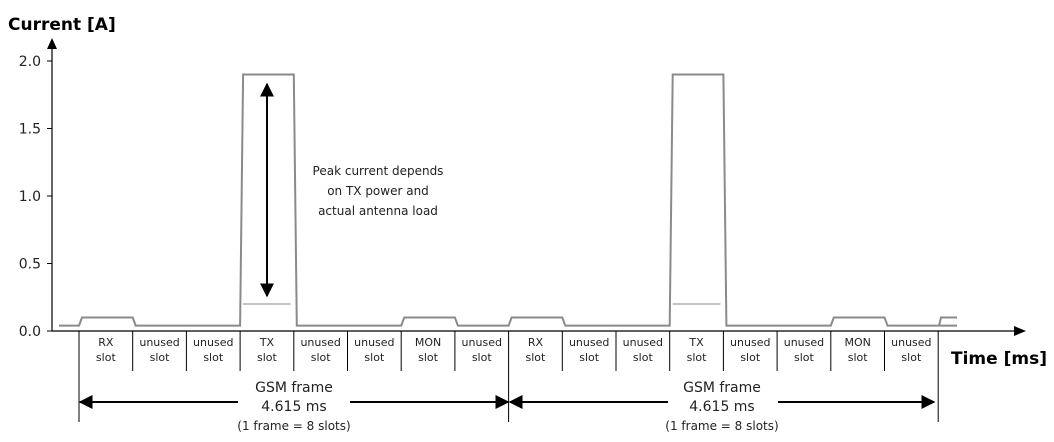 The height and width of the screenshot is (442, 1054). Describe the element at coordinates (721, 407) in the screenshot. I see `frame-2-duration: 4.615 ms` at that location.